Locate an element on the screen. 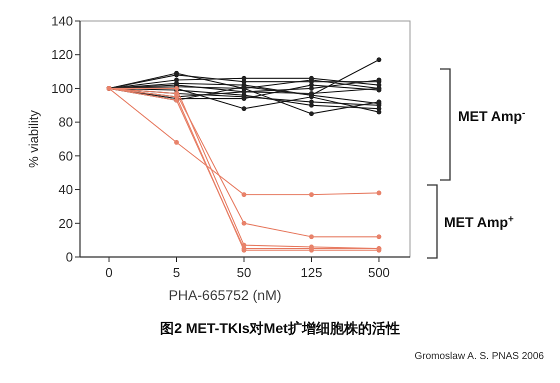 This screenshot has width=560, height=383. y-tick-label: 100 is located at coordinates (62, 88).